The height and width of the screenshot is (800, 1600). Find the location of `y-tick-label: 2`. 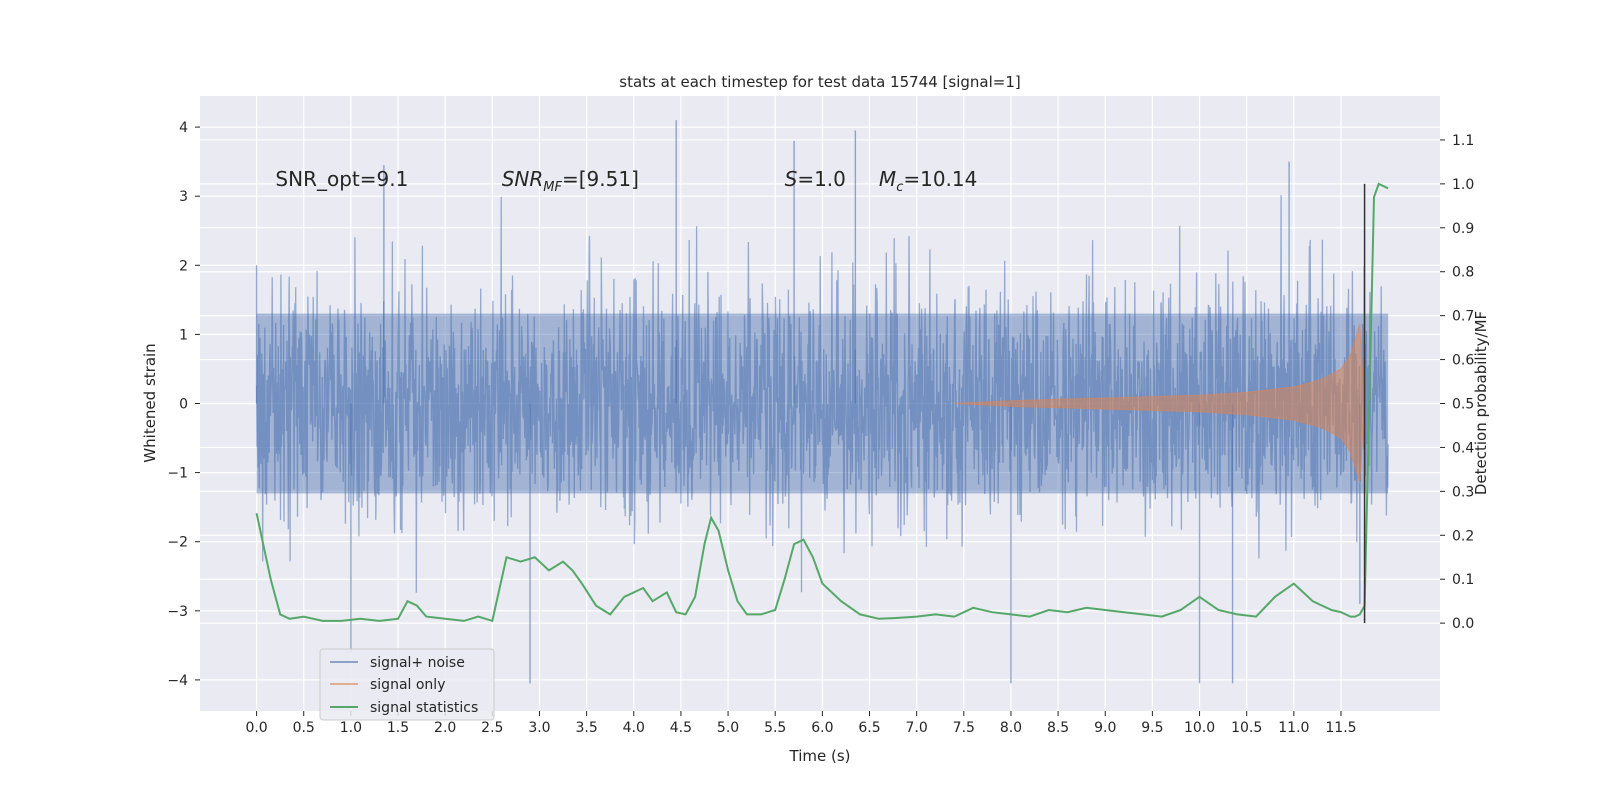

y-tick-label: 2 is located at coordinates (183, 266).